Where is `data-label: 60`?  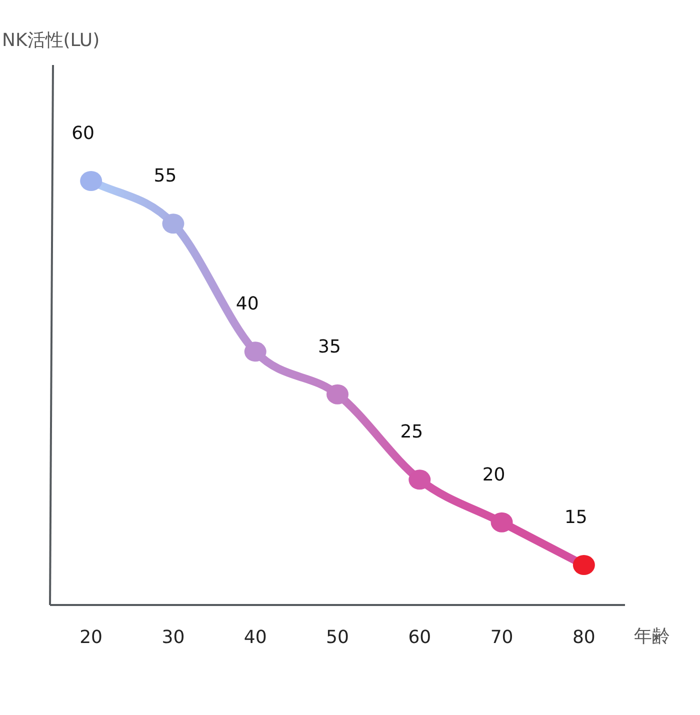
data-label: 60 is located at coordinates (83, 133).